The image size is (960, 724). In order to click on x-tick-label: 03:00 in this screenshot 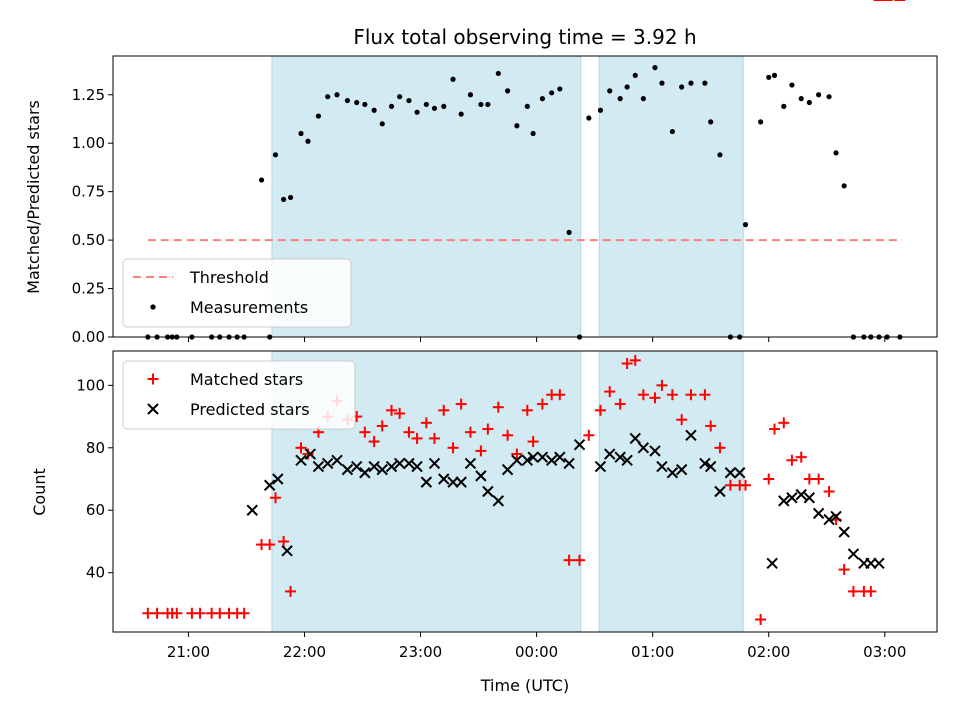, I will do `click(884, 652)`.